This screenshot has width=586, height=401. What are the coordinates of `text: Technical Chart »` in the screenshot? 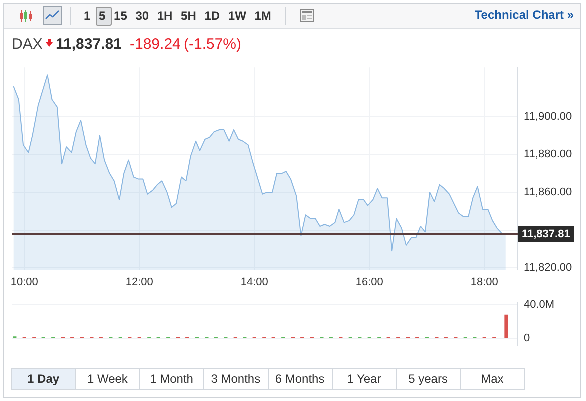 It's located at (524, 15).